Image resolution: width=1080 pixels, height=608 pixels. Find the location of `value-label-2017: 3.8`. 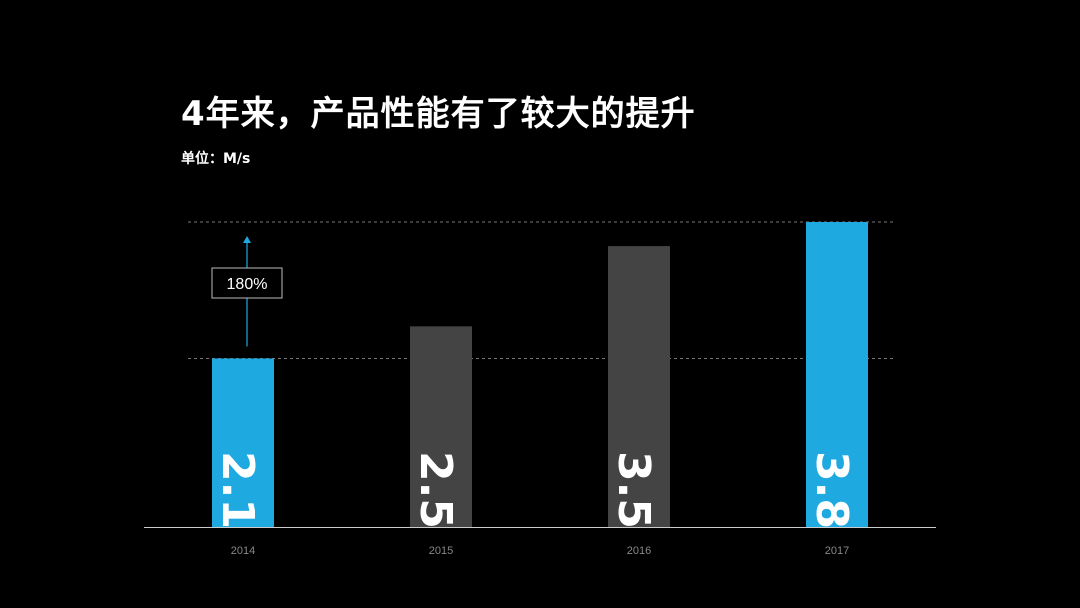

value-label-2017: 3.8 is located at coordinates (831, 490).